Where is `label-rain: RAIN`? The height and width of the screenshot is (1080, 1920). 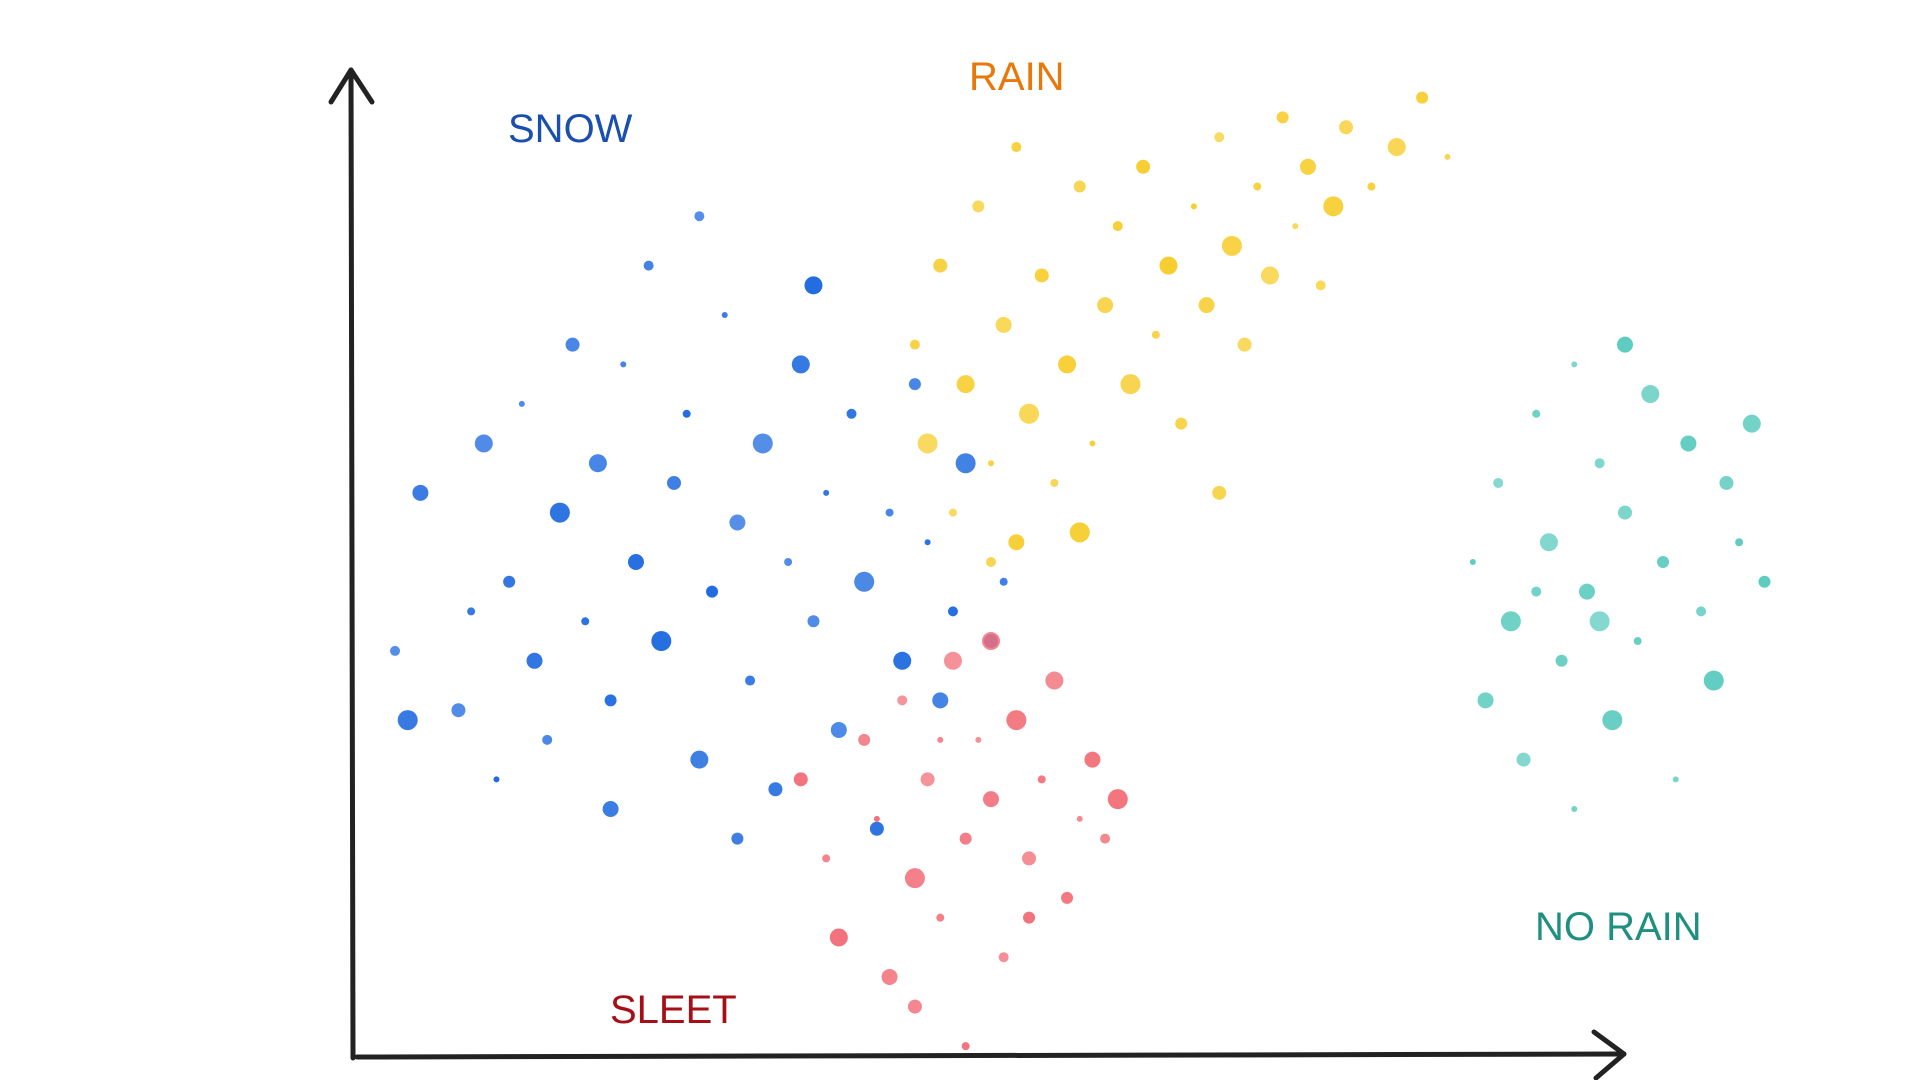 label-rain: RAIN is located at coordinates (1017, 77).